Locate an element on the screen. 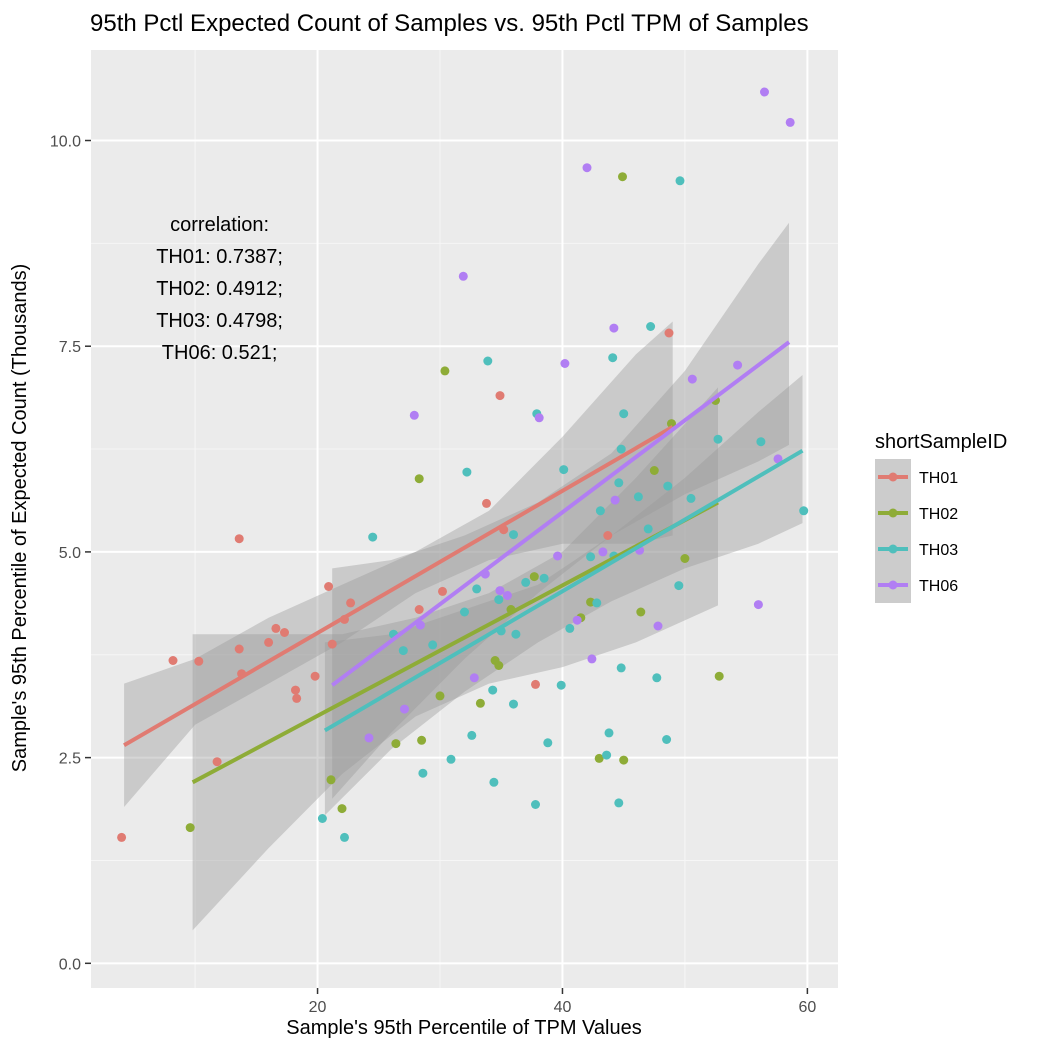 The height and width of the screenshot is (1050, 1050). legend-key-dot-TH02 is located at coordinates (893, 513).